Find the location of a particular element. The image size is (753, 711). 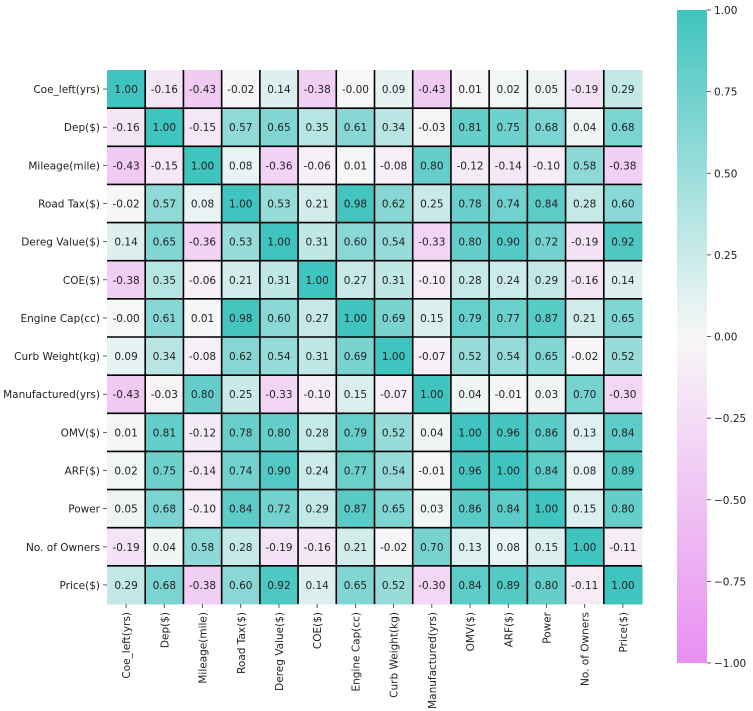

row-tick-label: Dep($) is located at coordinates (82, 128).